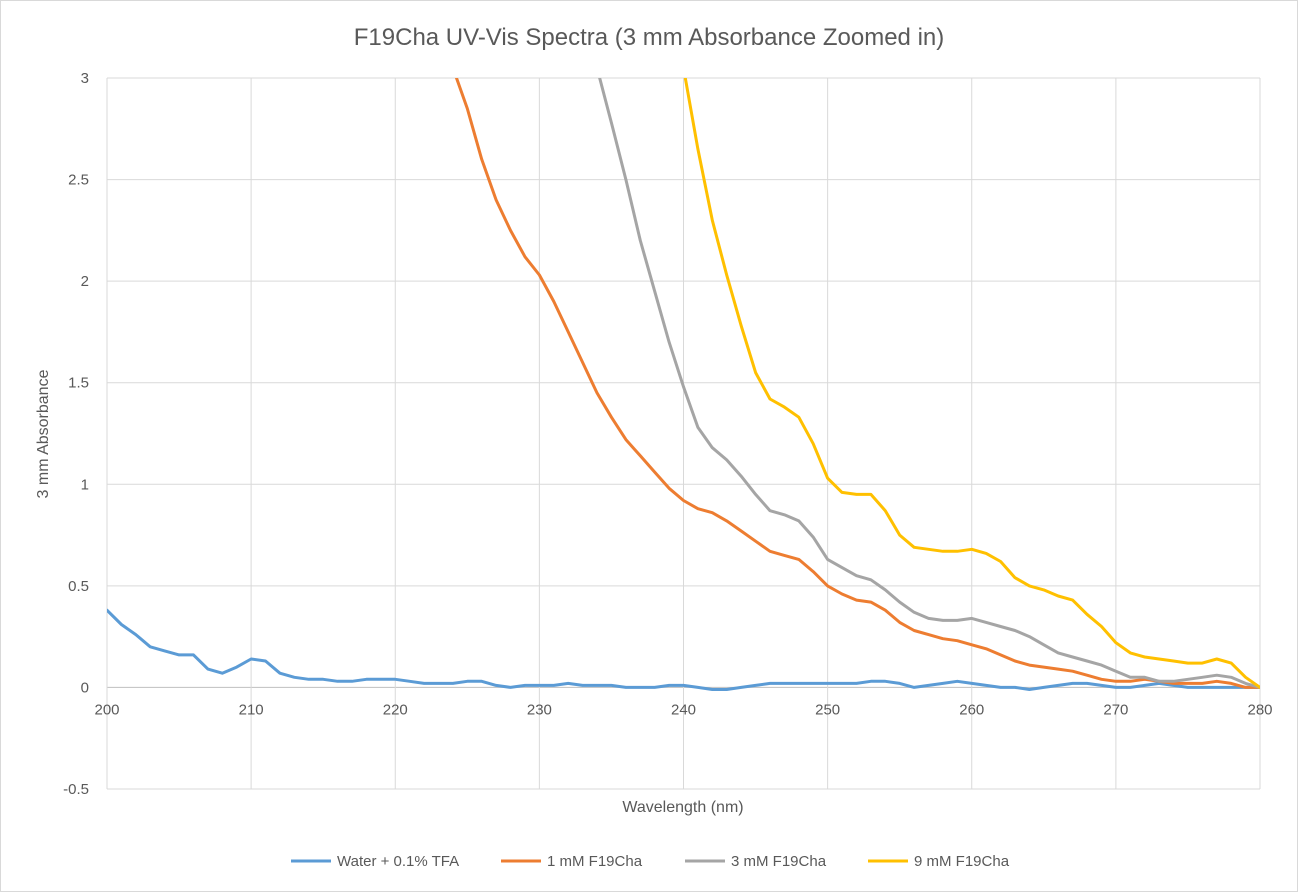 This screenshot has height=896, width=1298. I want to click on y-tick-label: 0, so click(85, 687).